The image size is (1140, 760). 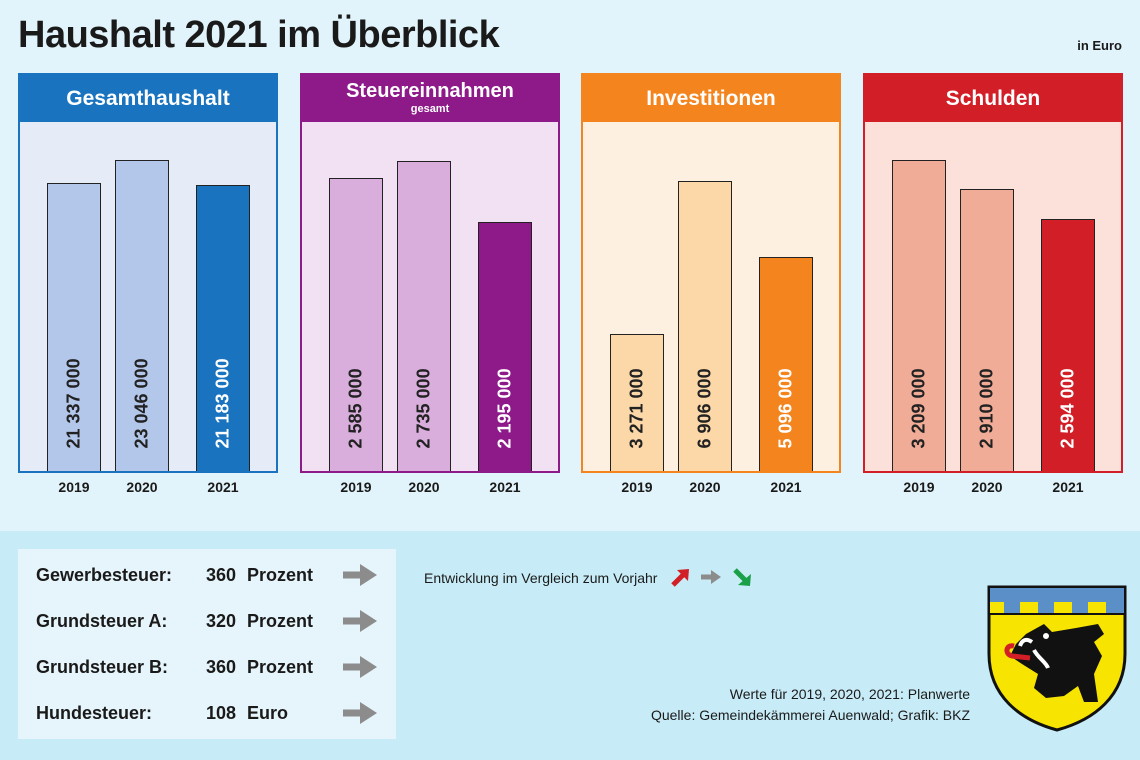 What do you see at coordinates (102, 621) in the screenshot?
I see `tax-name: Grundsteuer A:` at bounding box center [102, 621].